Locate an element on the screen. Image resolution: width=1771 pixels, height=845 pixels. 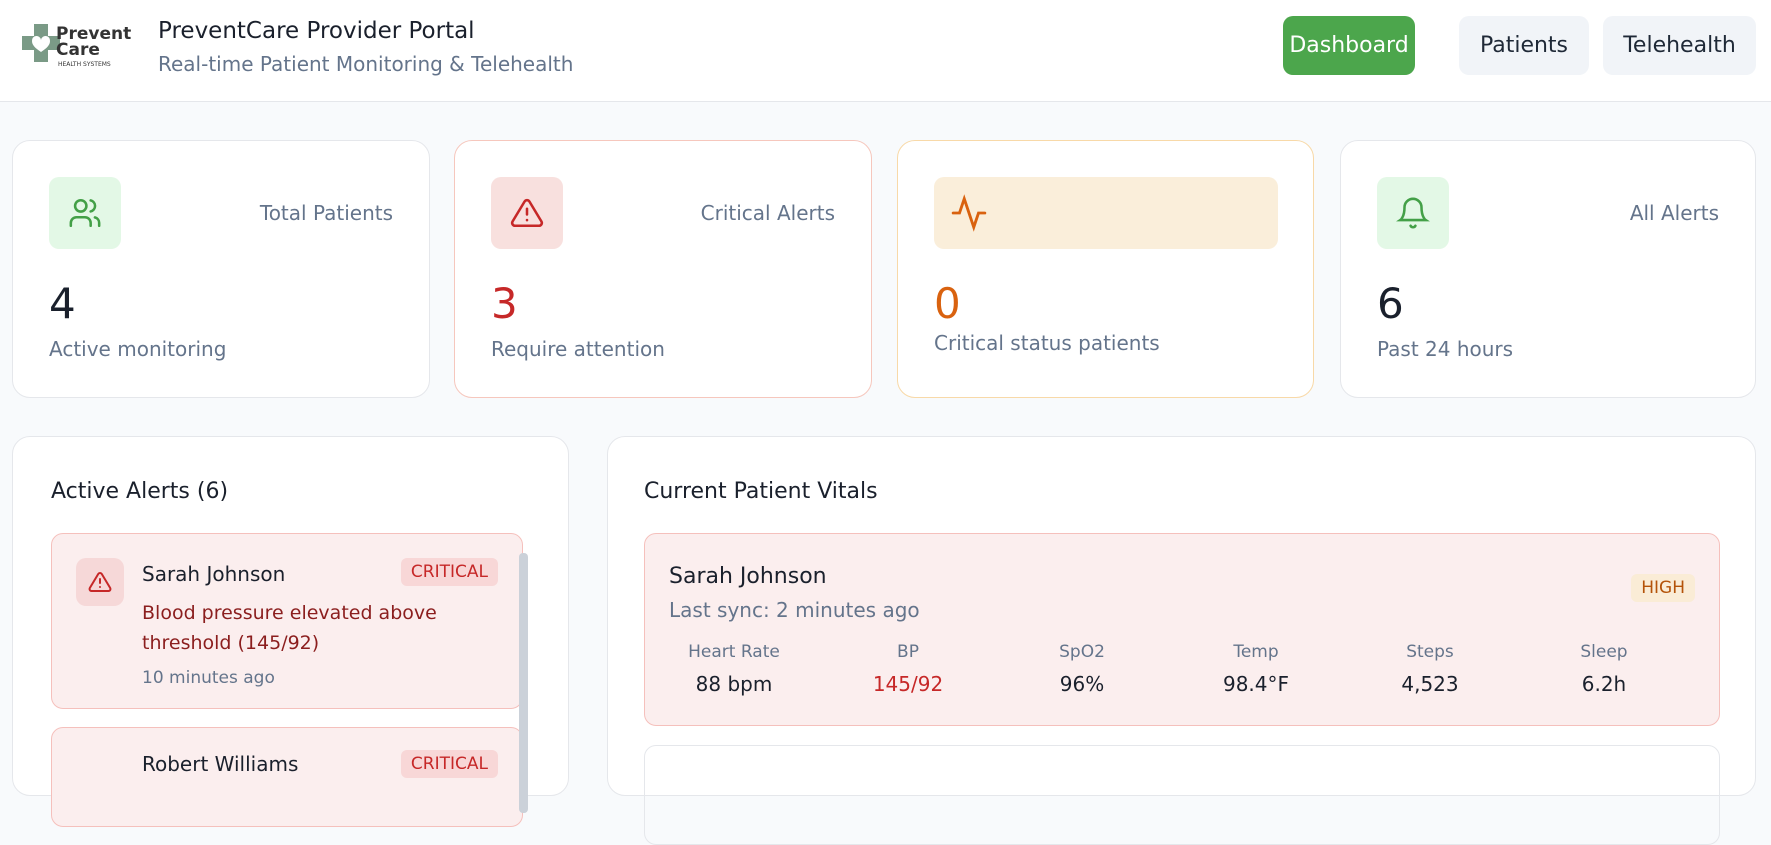
scrollbar is located at coordinates (523, 683).